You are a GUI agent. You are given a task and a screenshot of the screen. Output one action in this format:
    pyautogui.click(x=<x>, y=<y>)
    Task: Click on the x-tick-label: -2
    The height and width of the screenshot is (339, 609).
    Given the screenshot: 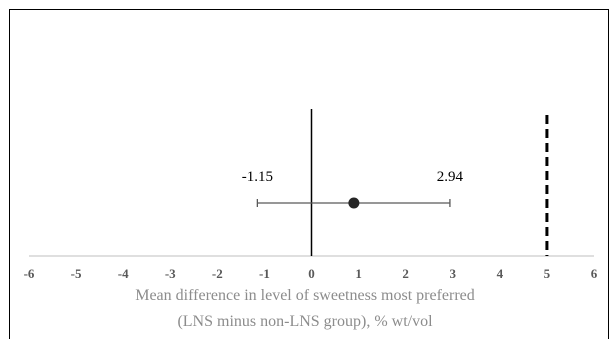 What is the action you would take?
    pyautogui.click(x=217, y=273)
    